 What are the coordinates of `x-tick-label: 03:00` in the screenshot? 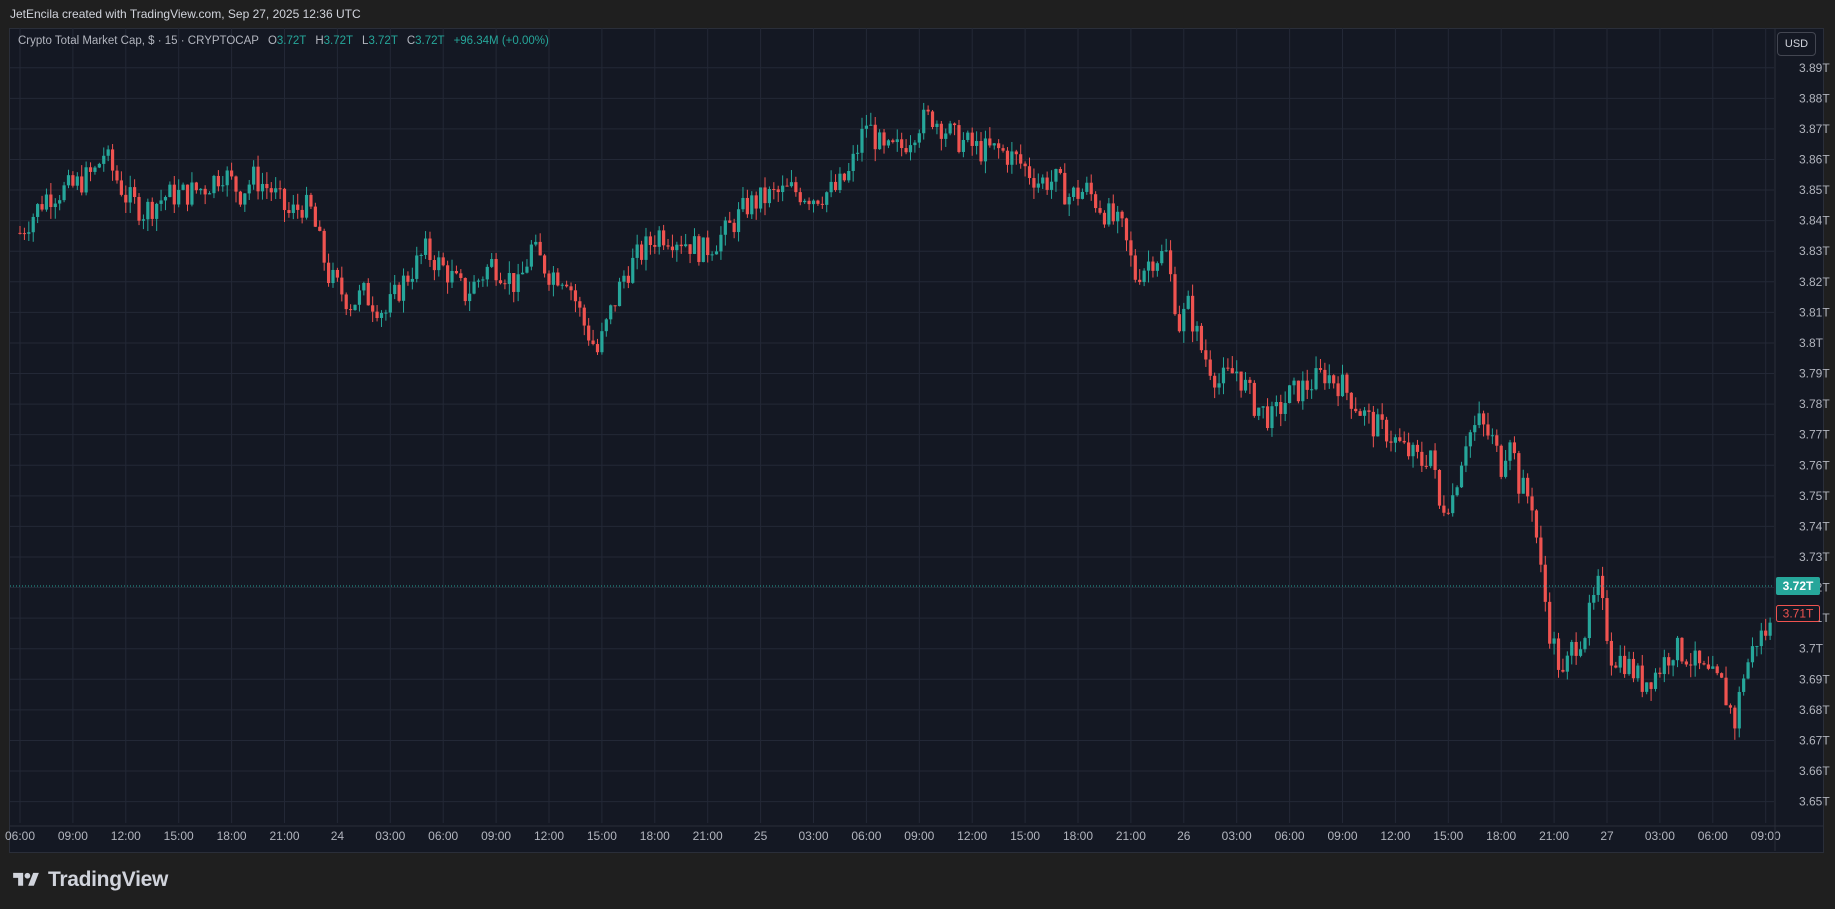 It's located at (390, 836).